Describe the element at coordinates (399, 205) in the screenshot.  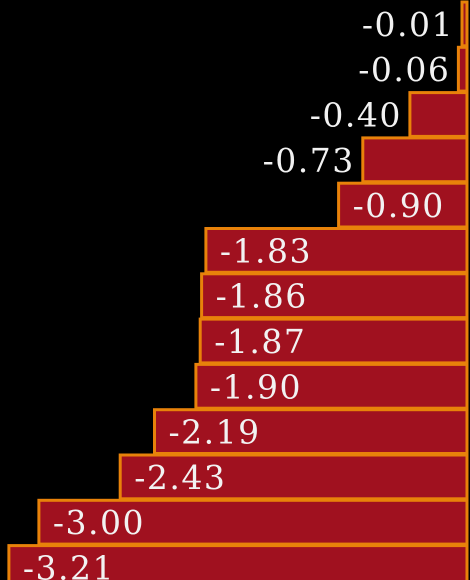
I see `bar-value-label: -0.90` at that location.